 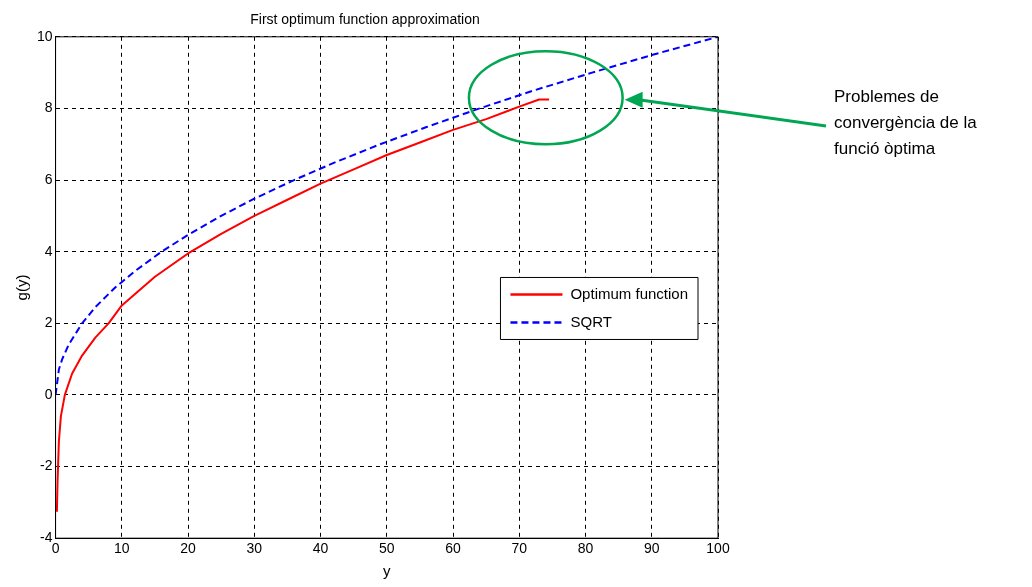 I want to click on chart-title: First optimum function approximation, so click(x=365, y=19).